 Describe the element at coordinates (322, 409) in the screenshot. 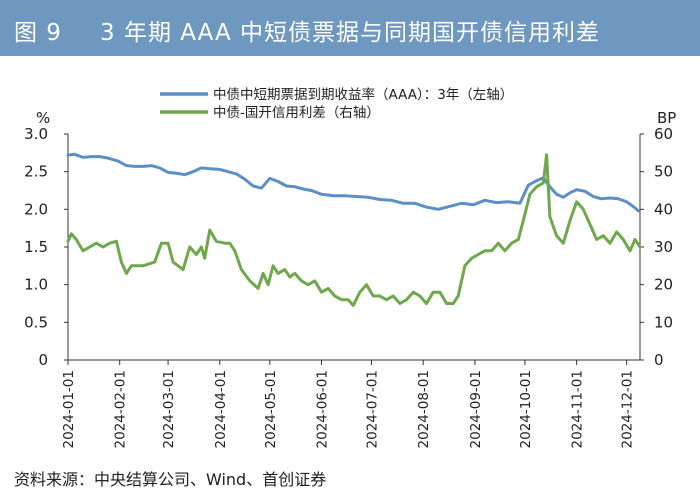

I see `x-axis-tick-label: 2024-06-01` at that location.